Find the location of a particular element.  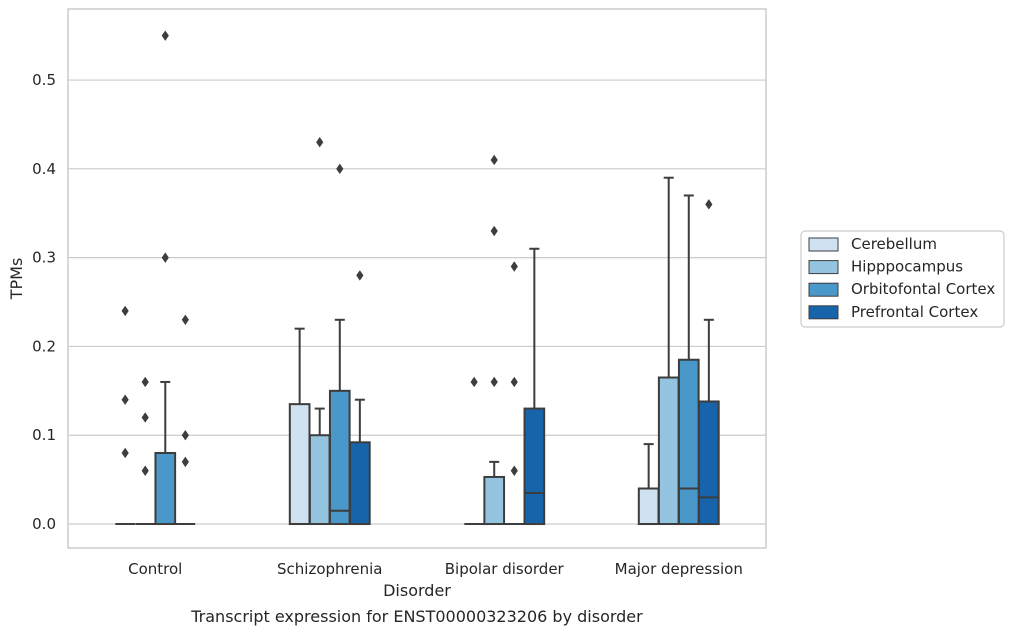

y-tick-label: 0.5 is located at coordinates (44, 80).